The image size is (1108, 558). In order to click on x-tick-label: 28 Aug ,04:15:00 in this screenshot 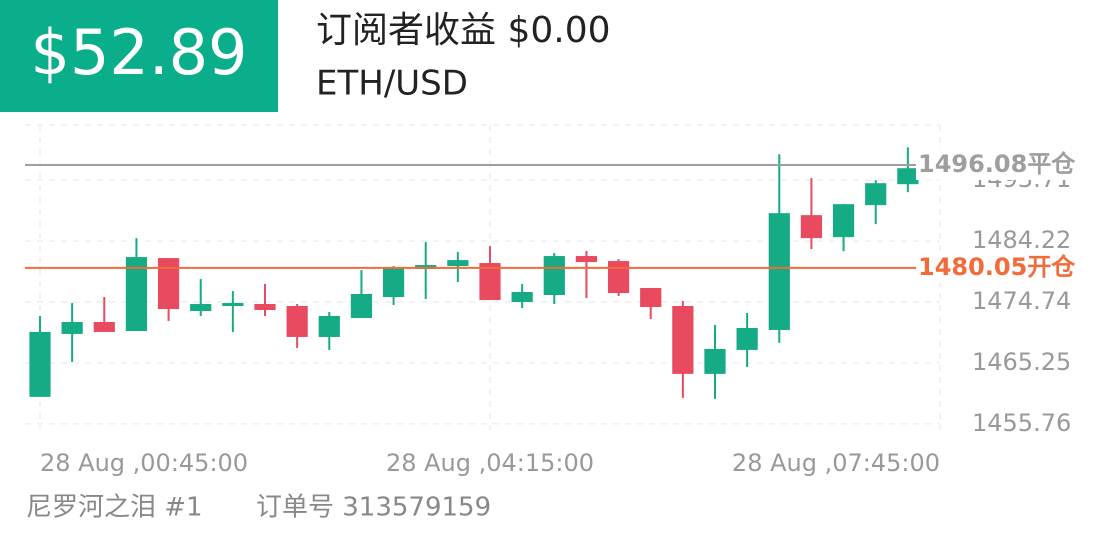, I will do `click(490, 463)`.